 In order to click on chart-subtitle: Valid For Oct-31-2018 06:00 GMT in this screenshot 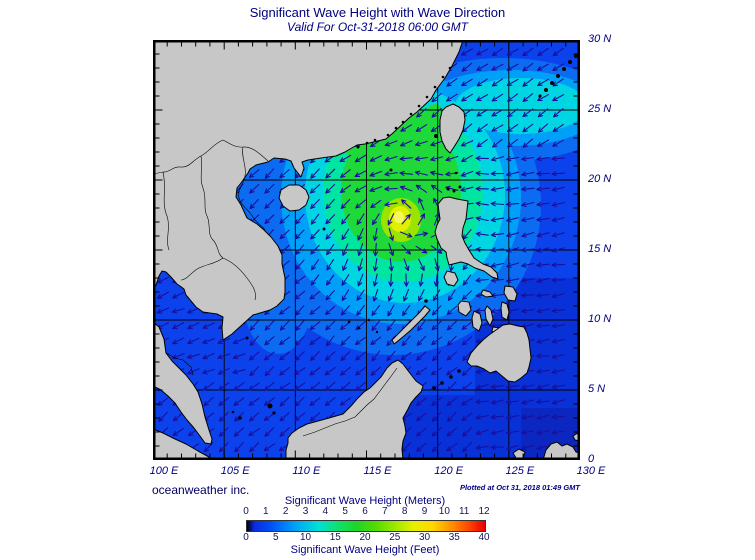, I will do `click(377, 27)`.